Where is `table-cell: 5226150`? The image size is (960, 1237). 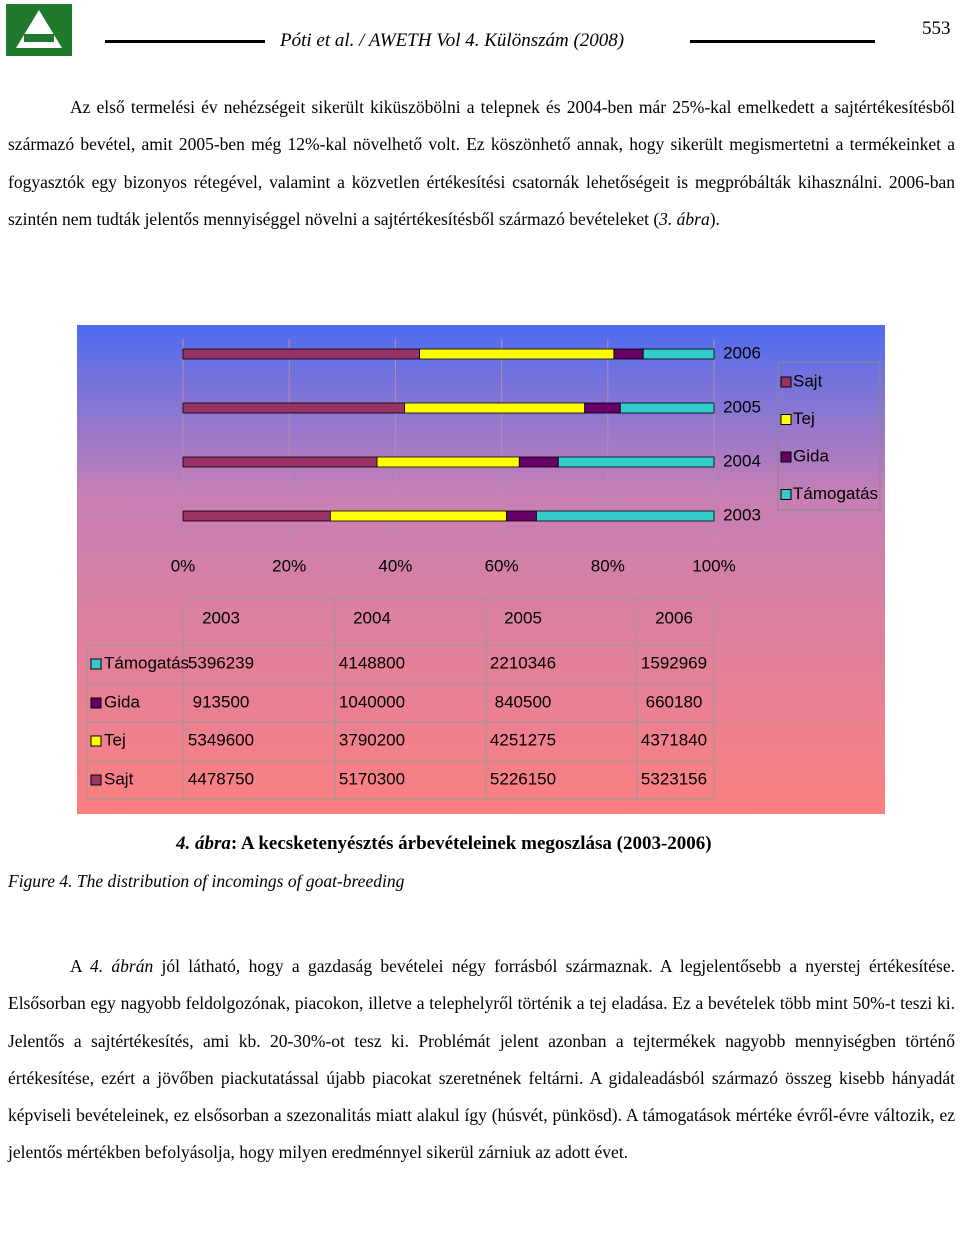 table-cell: 5226150 is located at coordinates (523, 778).